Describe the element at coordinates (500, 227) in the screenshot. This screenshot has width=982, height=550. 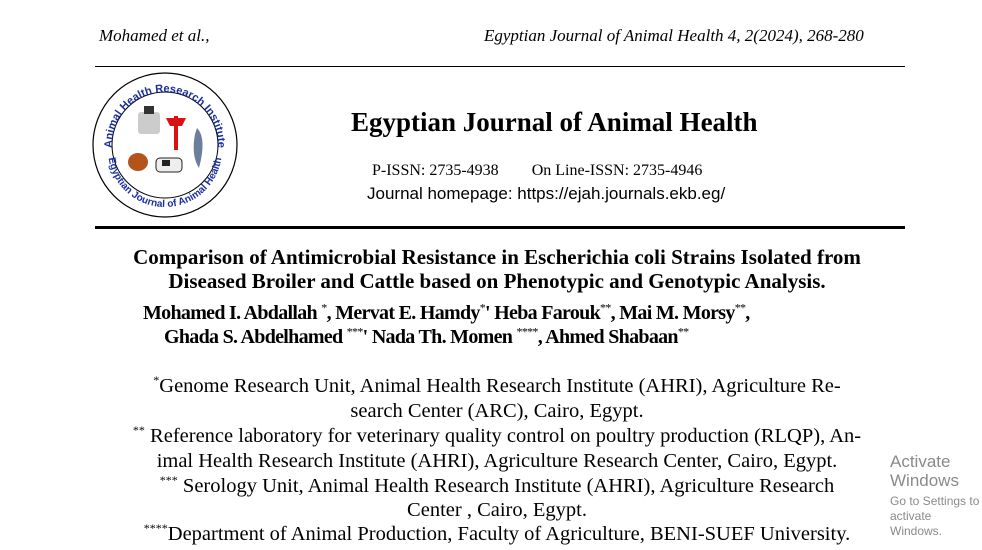
I see `title-rule` at that location.